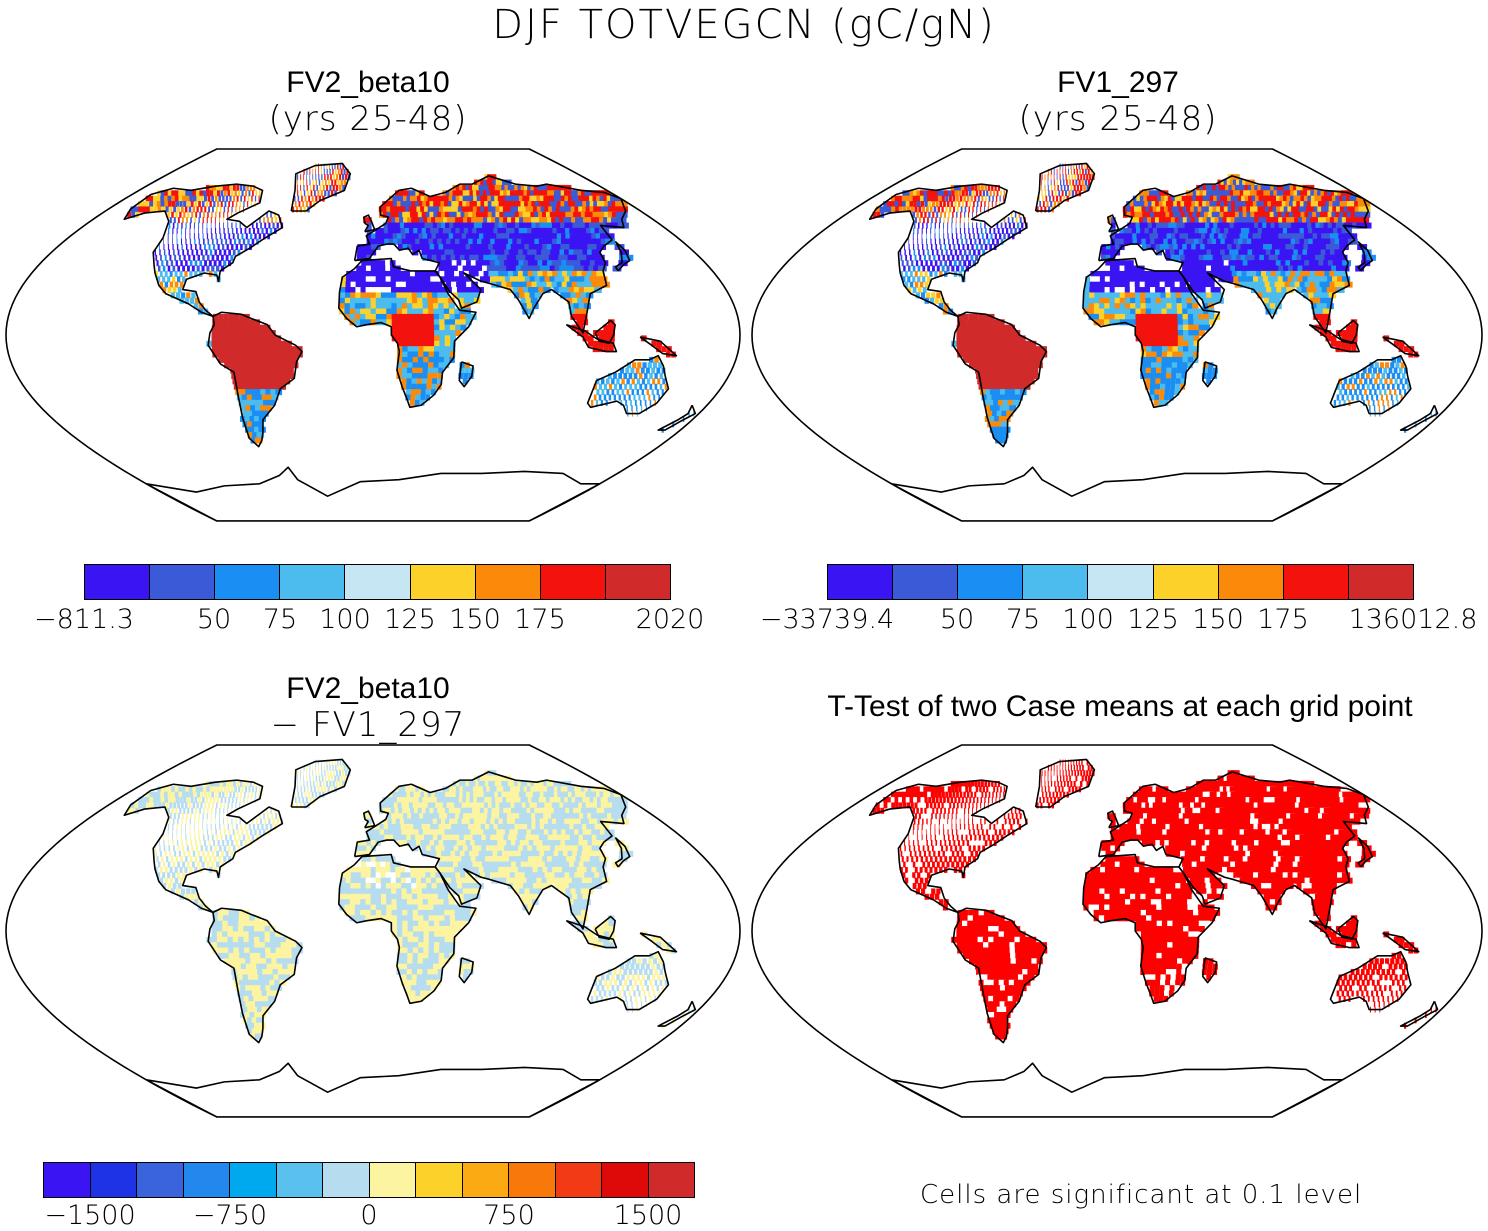  I want to click on panel-top-left-subtitle: (yrs 25-48), so click(368, 119).